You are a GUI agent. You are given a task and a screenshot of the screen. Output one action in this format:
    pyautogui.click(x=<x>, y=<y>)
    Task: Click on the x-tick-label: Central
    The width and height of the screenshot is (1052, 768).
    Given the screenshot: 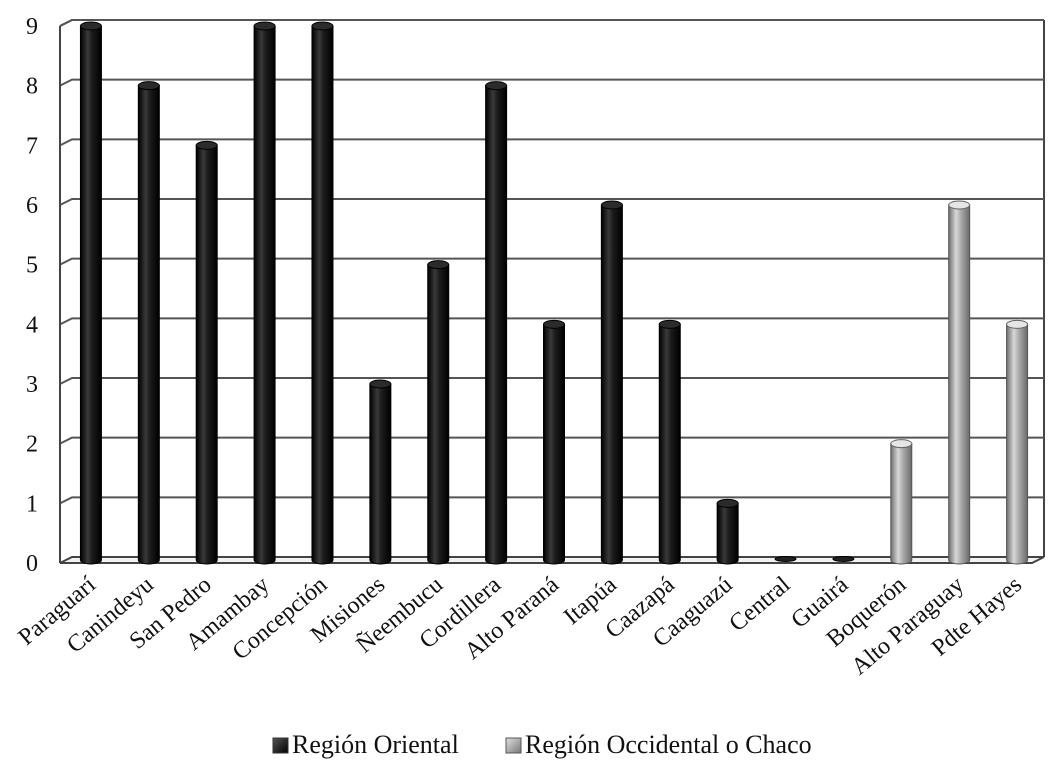 What is the action you would take?
    pyautogui.click(x=760, y=604)
    